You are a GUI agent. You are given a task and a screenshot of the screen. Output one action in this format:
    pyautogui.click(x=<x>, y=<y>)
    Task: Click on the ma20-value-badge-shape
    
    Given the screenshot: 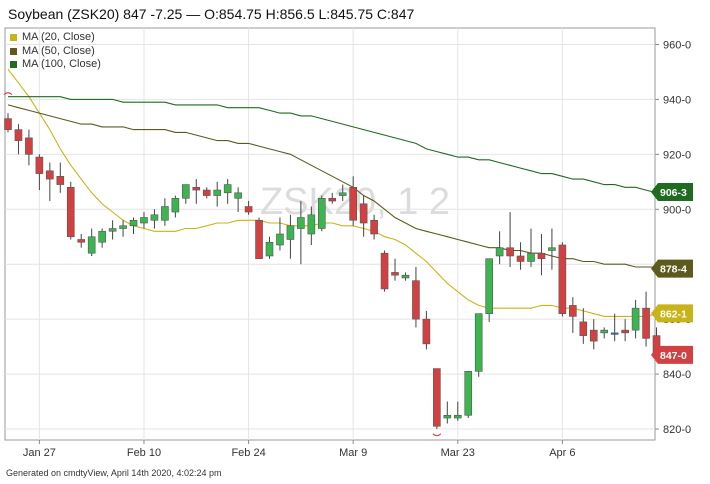 What is the action you would take?
    pyautogui.click(x=672, y=313)
    